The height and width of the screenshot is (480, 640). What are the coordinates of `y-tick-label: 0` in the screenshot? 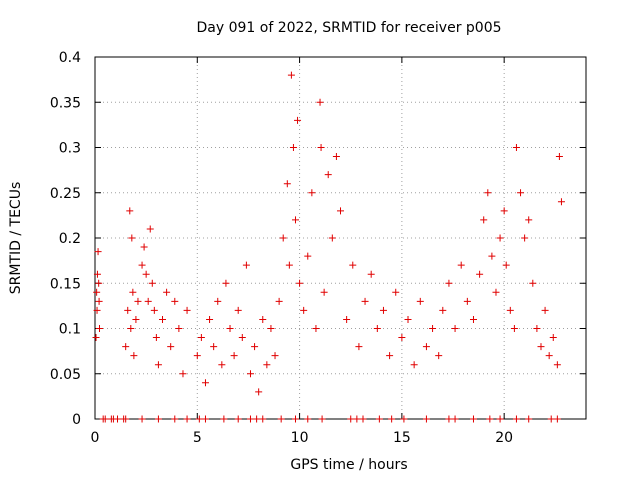 It's located at (76, 420).